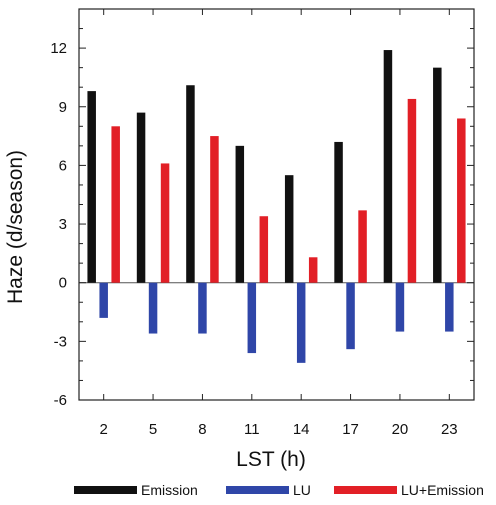 This screenshot has width=496, height=505. Describe the element at coordinates (153, 429) in the screenshot. I see `x-tick-label: 5` at that location.